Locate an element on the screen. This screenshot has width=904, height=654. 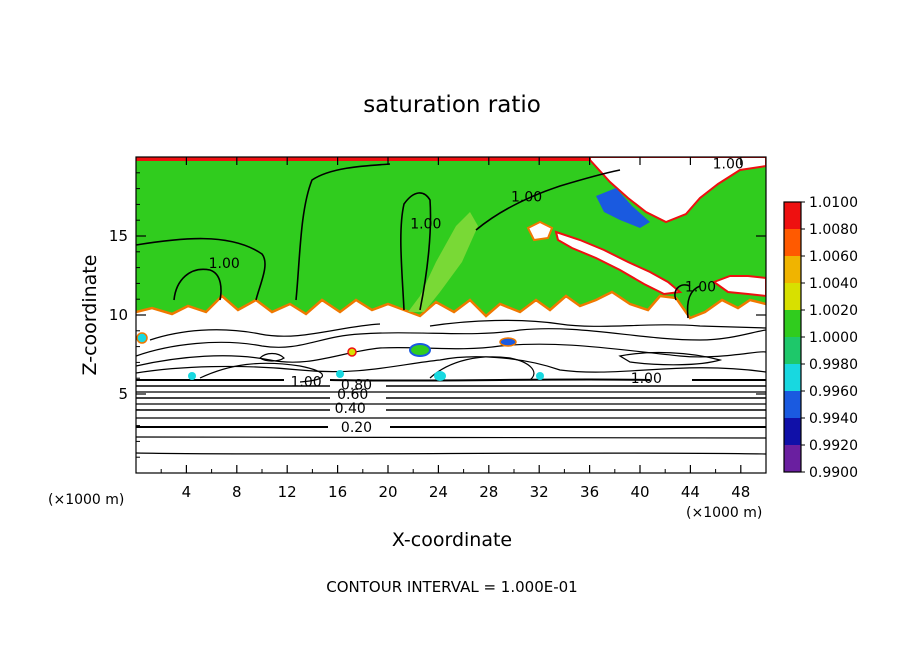
colorbar-tick-label: 0.9900 is located at coordinates (833, 473).